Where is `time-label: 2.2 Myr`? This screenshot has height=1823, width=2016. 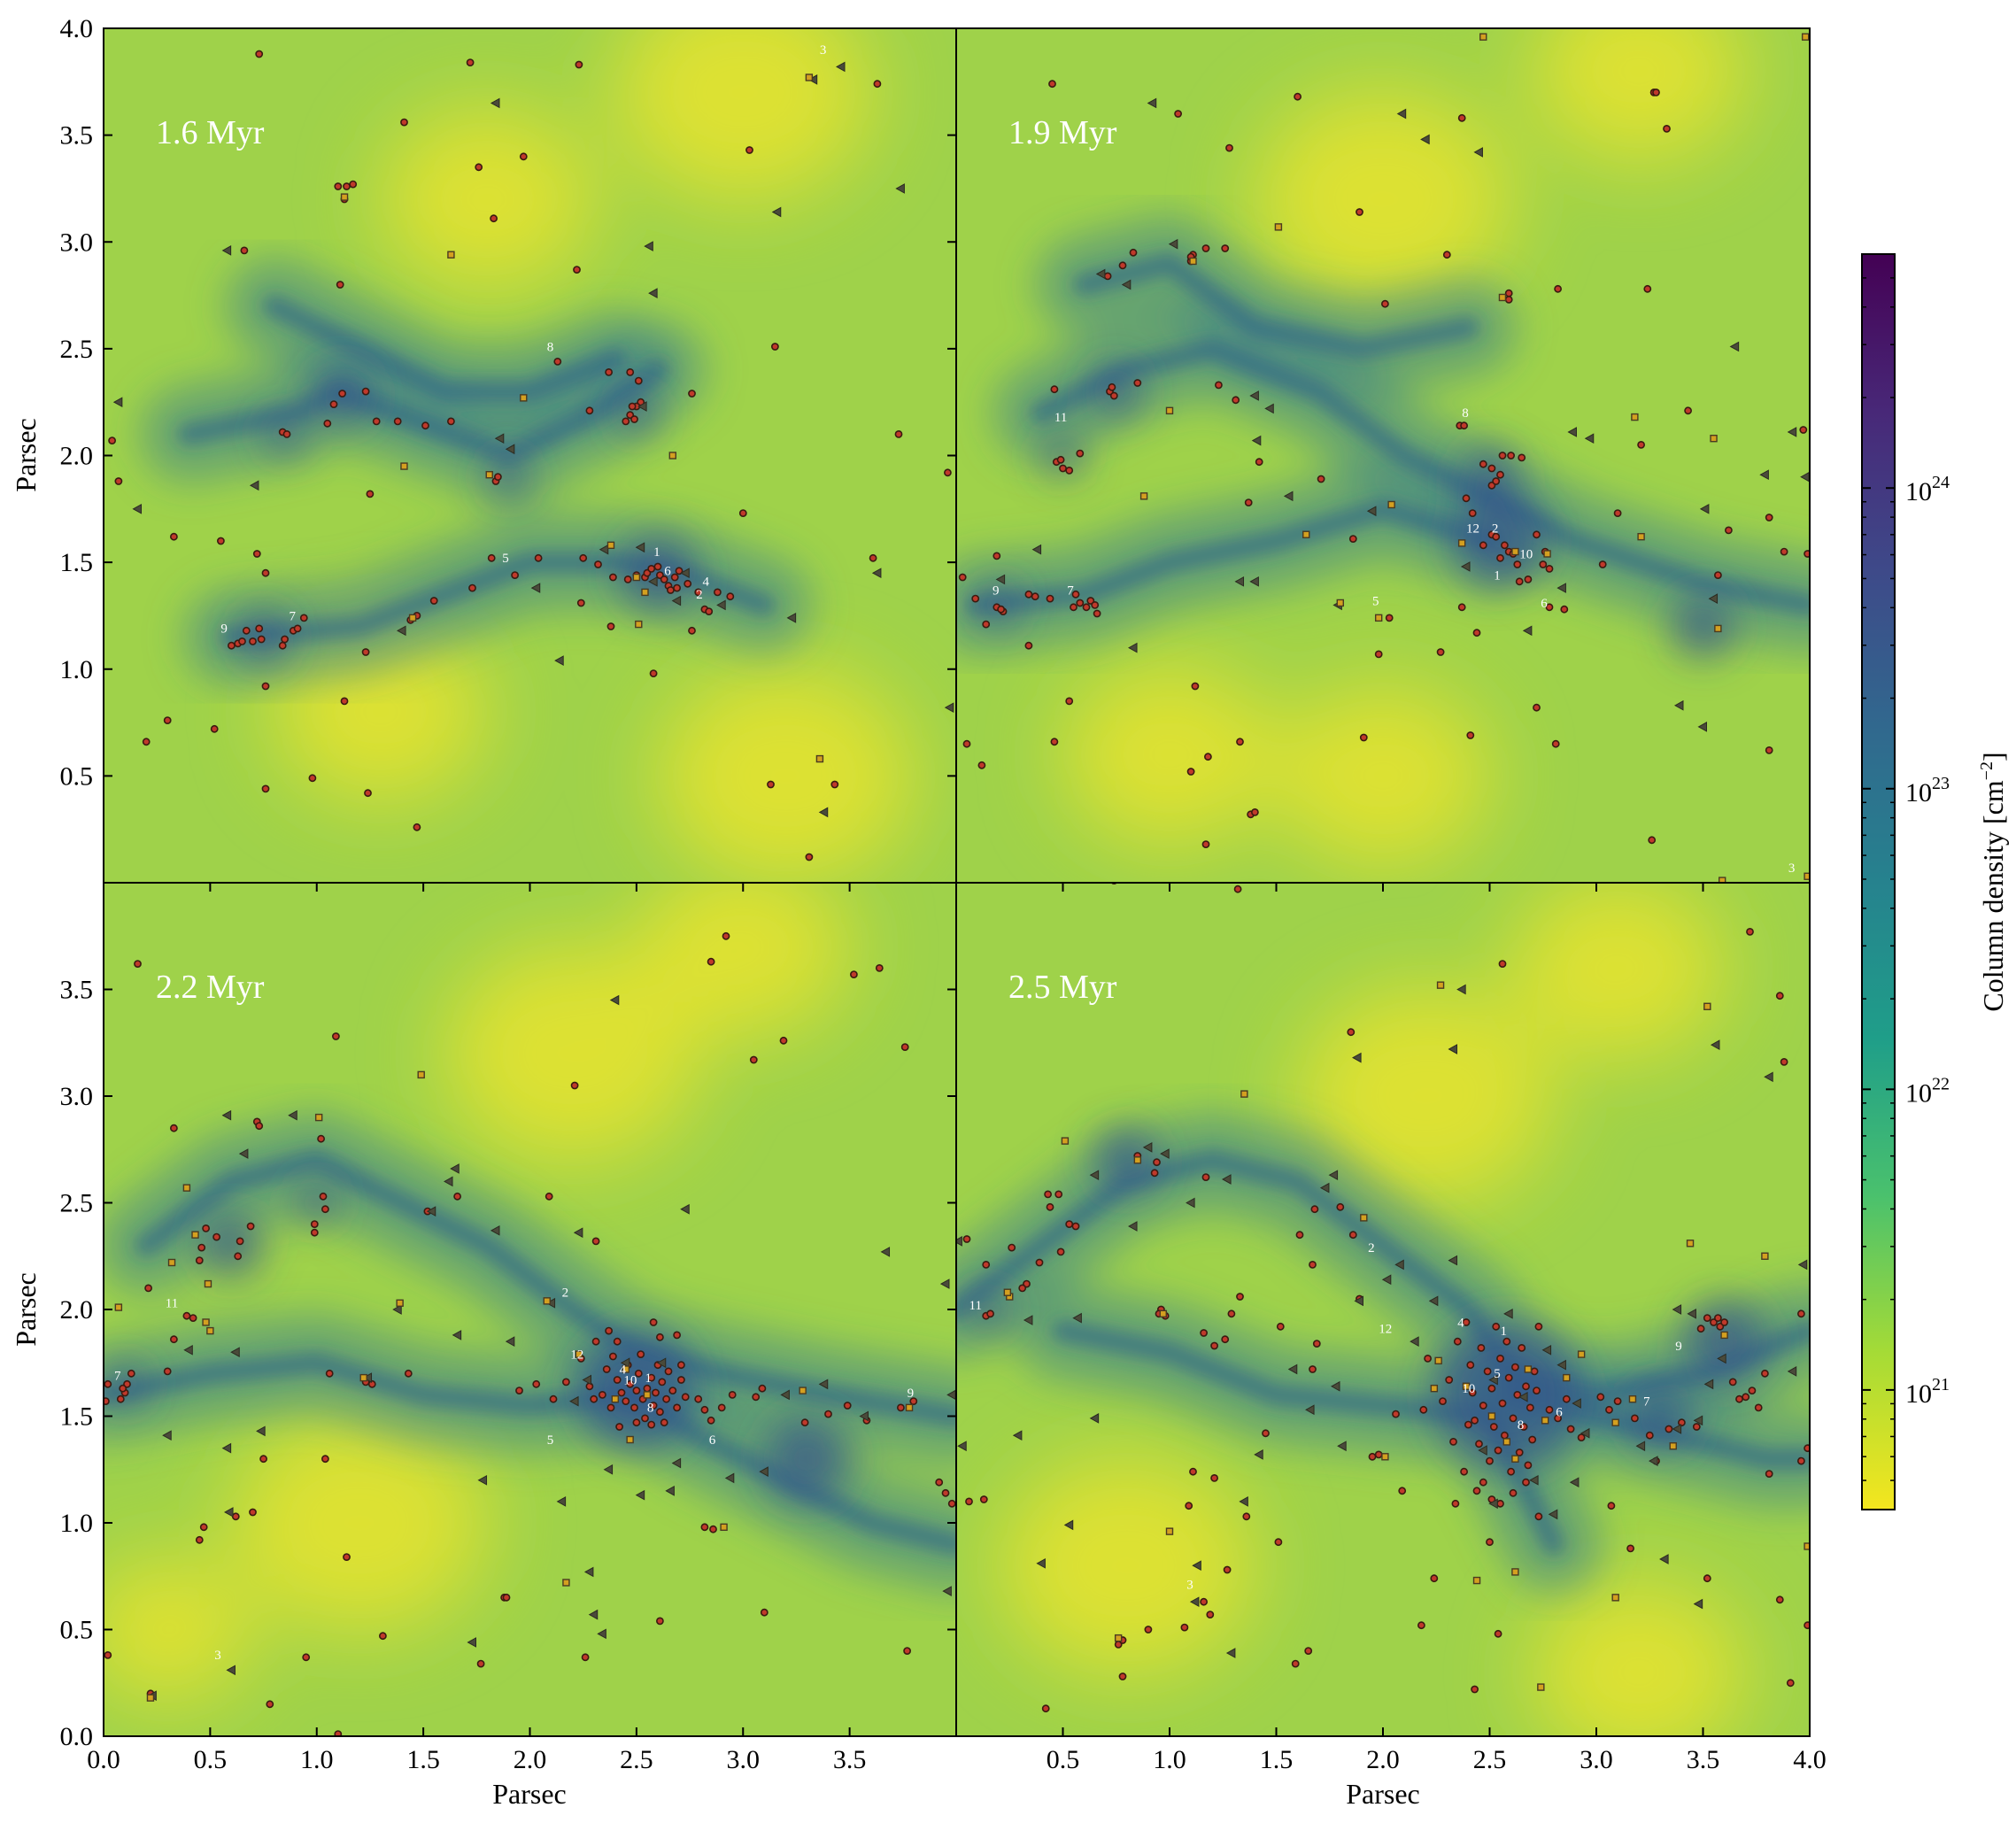
time-label: 2.2 Myr is located at coordinates (211, 987).